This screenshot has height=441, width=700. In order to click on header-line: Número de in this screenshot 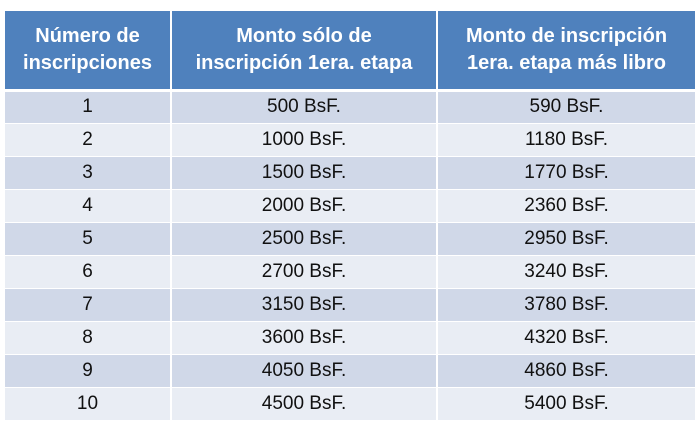, I will do `click(87, 35)`.